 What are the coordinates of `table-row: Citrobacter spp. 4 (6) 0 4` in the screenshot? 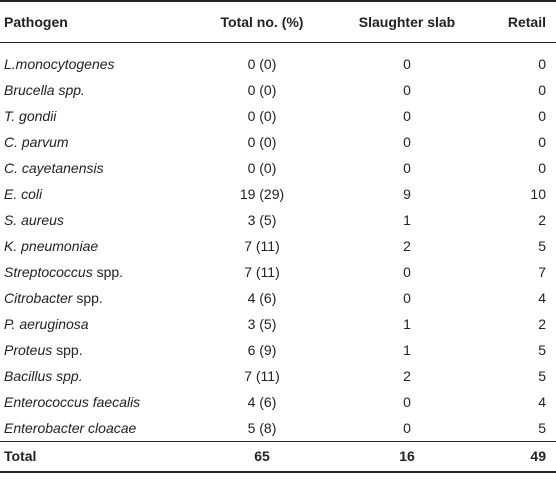 It's located at (278, 298).